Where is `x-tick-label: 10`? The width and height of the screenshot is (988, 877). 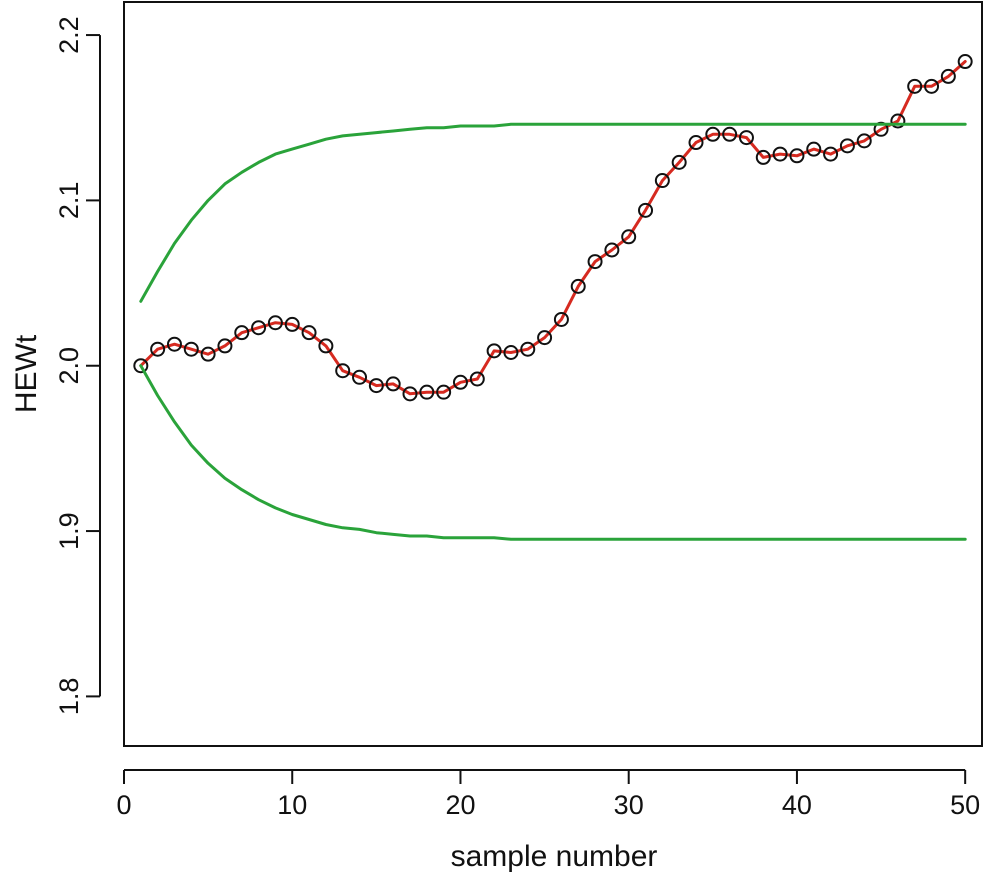 x-tick-label: 10 is located at coordinates (292, 805).